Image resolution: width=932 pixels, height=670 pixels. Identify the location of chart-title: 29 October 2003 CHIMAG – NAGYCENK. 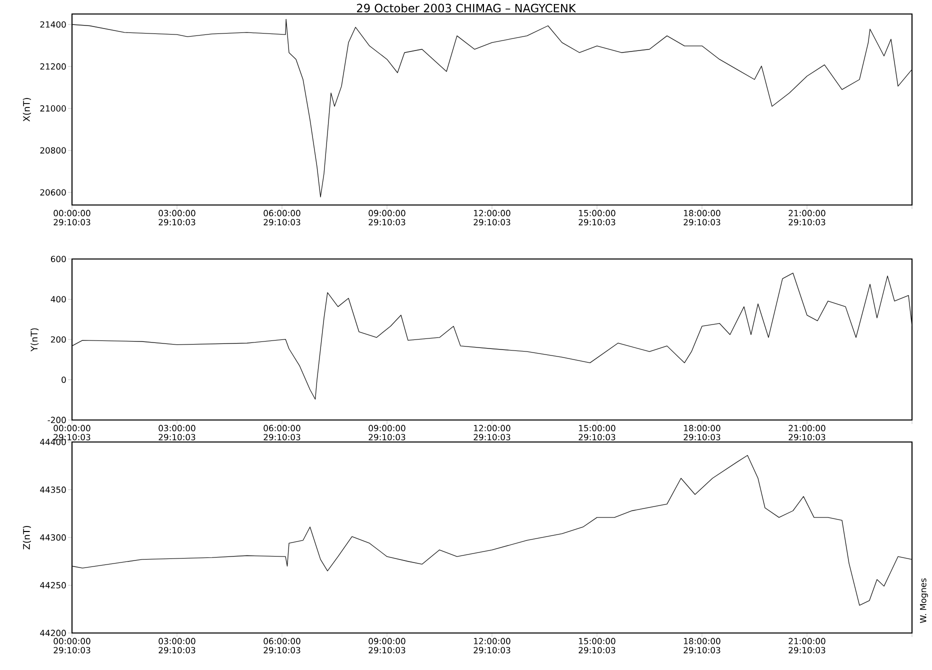
(466, 8).